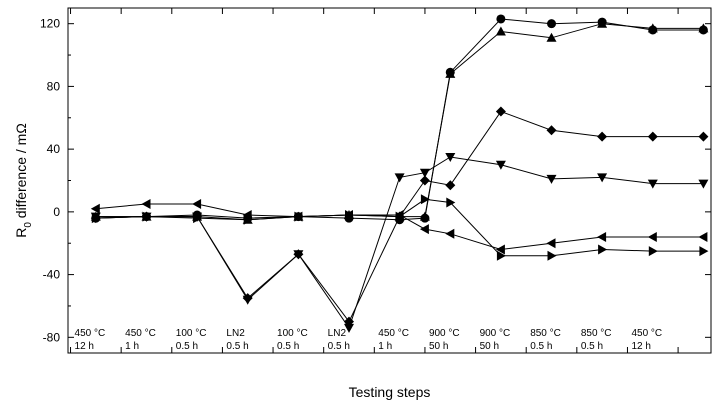 This screenshot has height=405, width=720. Describe the element at coordinates (52, 337) in the screenshot. I see `y-tick-label: -80` at that location.